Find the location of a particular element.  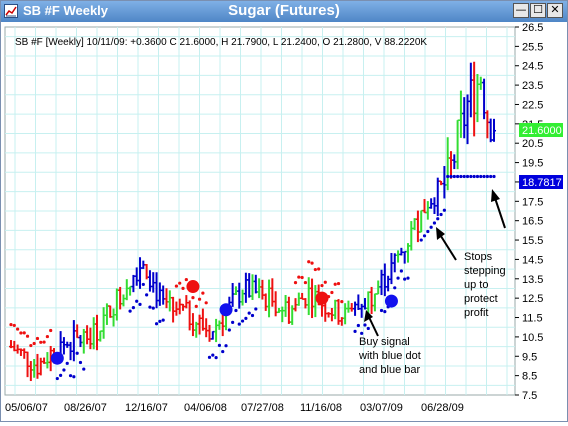

sell-signal-dot is located at coordinates (322, 298).